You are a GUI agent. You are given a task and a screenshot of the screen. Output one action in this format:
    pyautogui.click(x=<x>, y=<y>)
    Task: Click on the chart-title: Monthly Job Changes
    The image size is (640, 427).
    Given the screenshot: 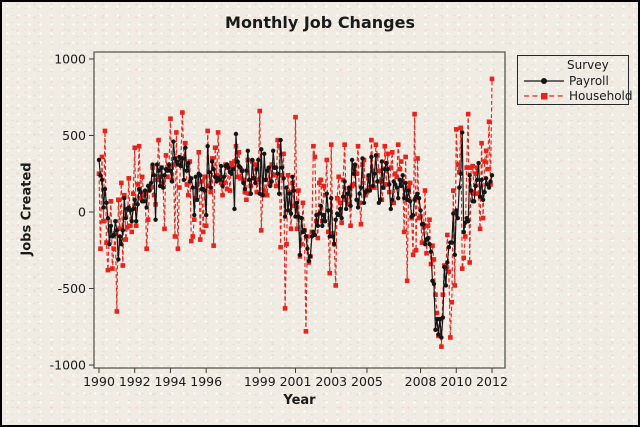 What is the action you would take?
    pyautogui.click(x=320, y=22)
    